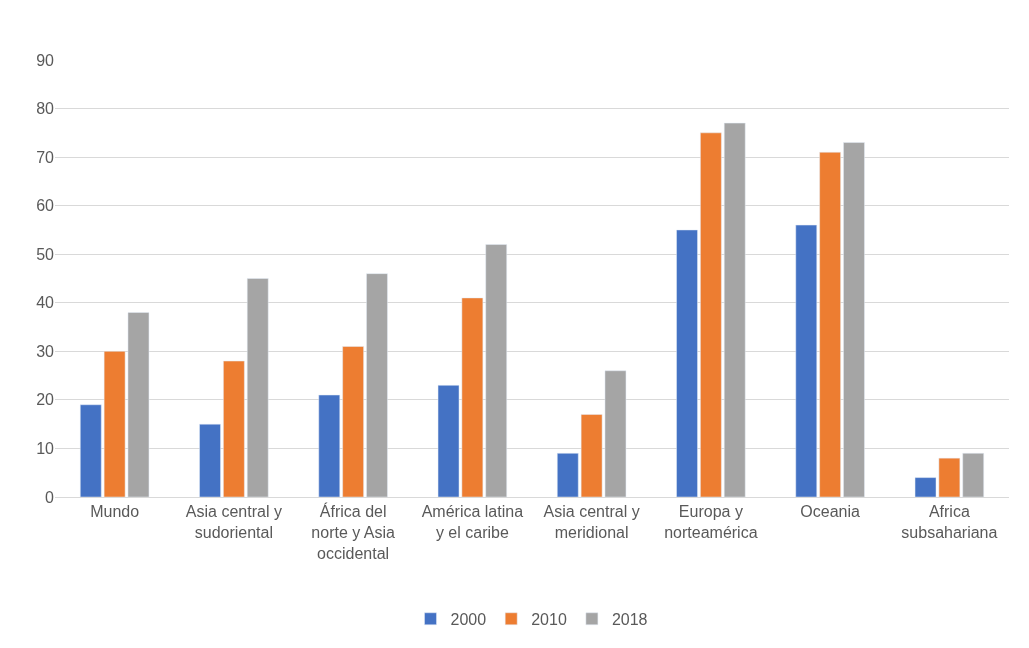  Describe the element at coordinates (45, 303) in the screenshot. I see `y-tick-label: 40` at that location.